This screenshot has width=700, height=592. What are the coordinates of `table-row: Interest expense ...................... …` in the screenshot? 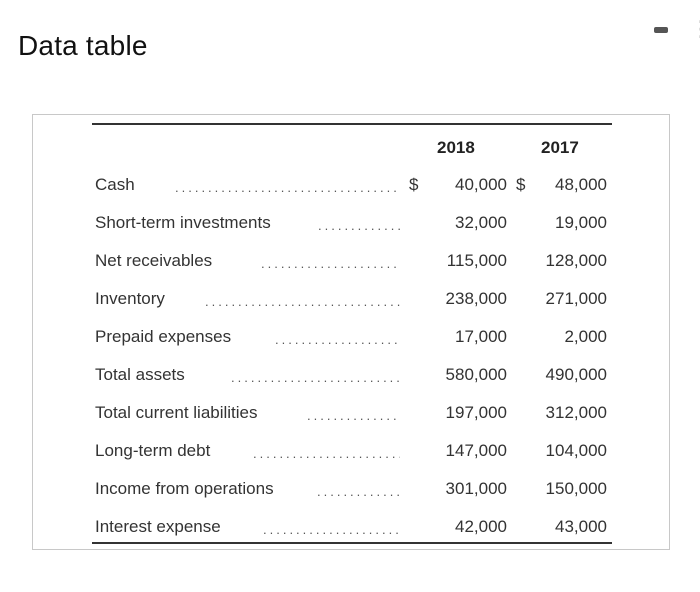 It's located at (352, 529).